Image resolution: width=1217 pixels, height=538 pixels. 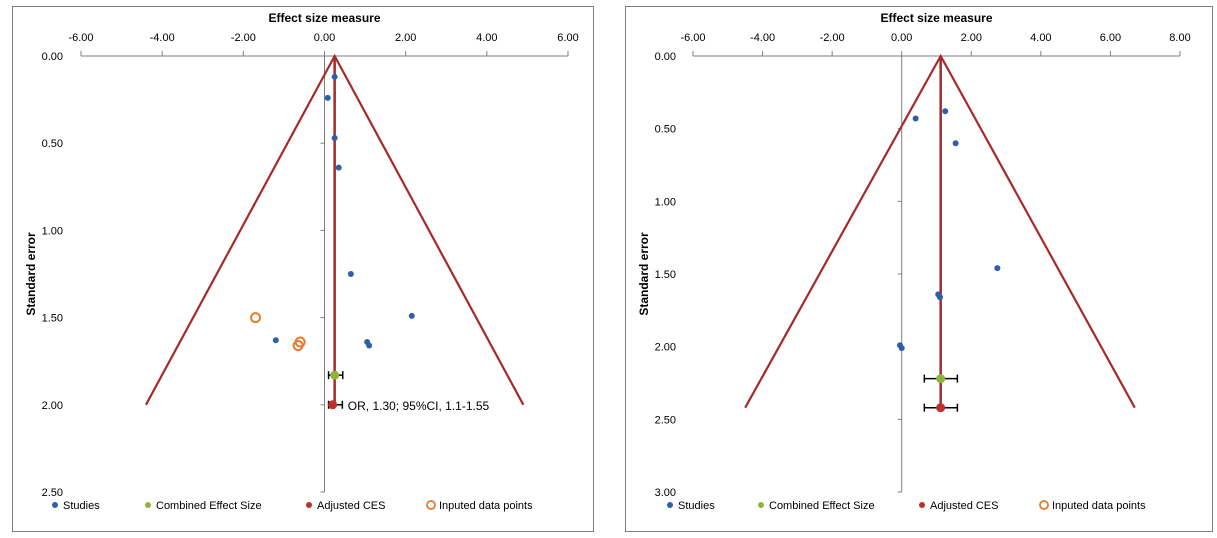 I want to click on chart1-y-tick-label: 2.50, so click(x=52, y=493).